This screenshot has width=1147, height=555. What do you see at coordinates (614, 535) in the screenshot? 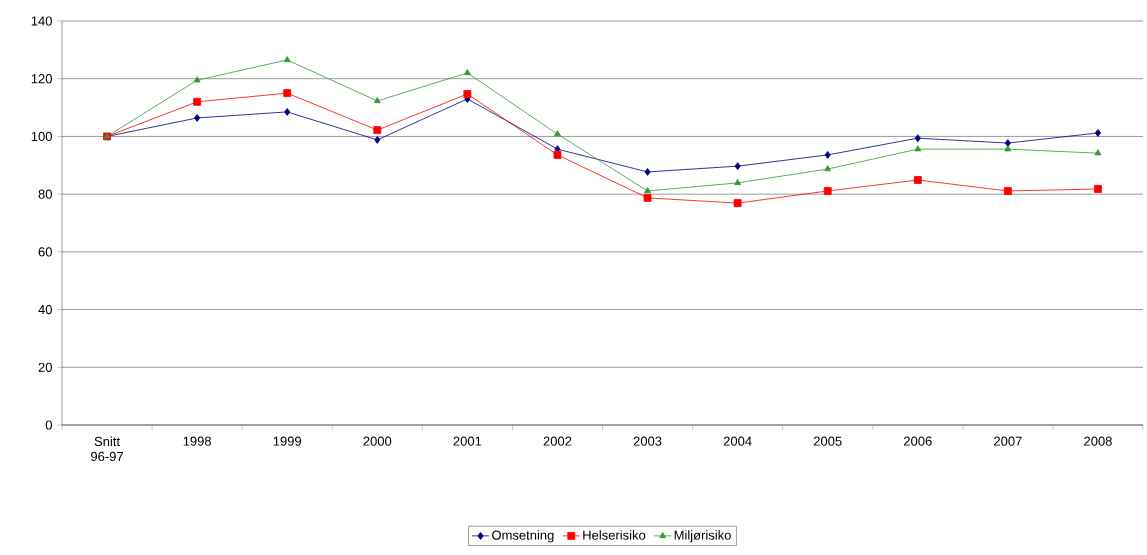
I see `legend-label: Helserisiko` at bounding box center [614, 535].